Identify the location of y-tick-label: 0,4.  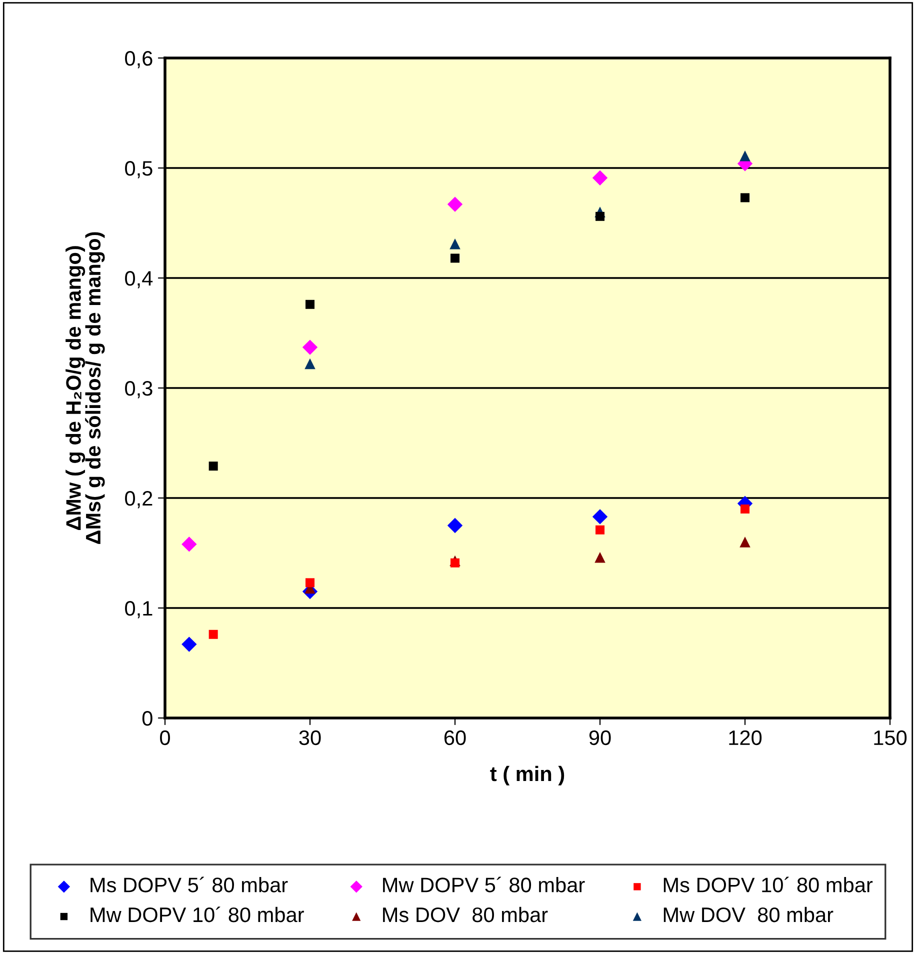
(139, 279).